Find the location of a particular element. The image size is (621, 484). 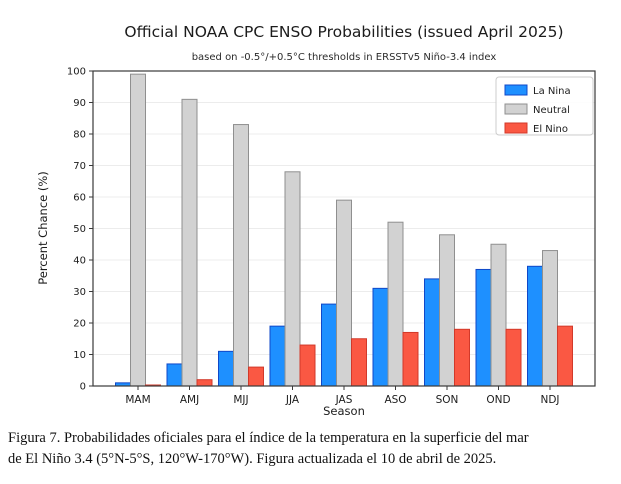

x-tick-label-mjj: MJJ is located at coordinates (240, 400).